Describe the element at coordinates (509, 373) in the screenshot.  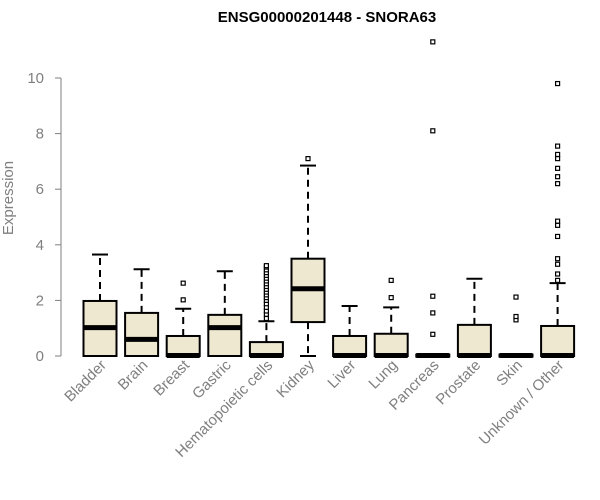
I see `x-tick-label: Skin` at that location.